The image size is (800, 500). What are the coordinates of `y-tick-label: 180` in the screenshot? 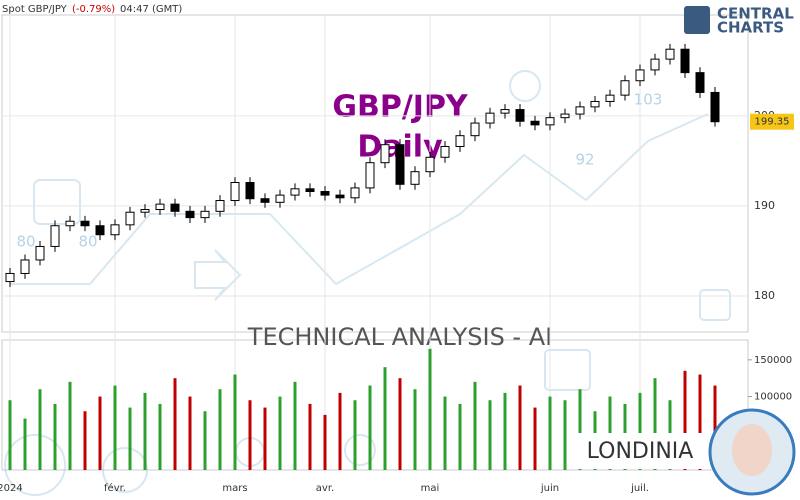 It's located at (764, 295).